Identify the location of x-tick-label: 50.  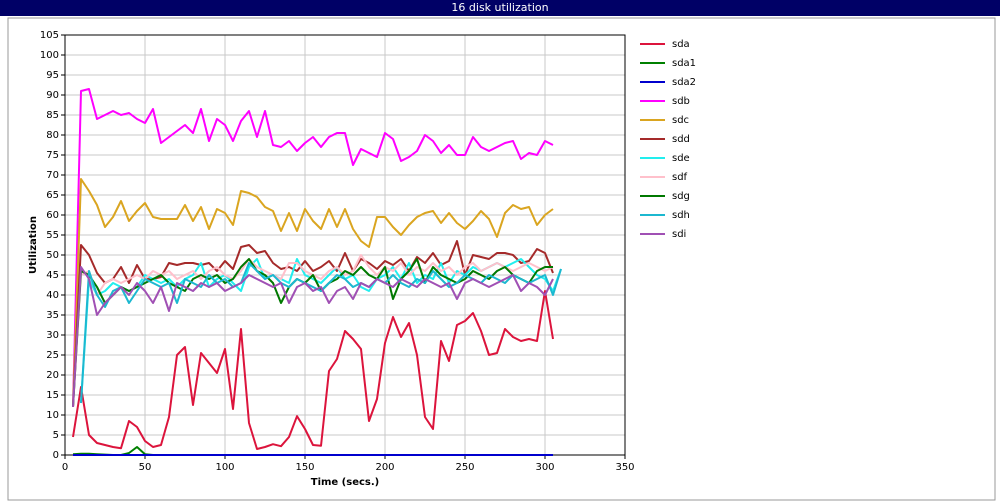
(145, 467).